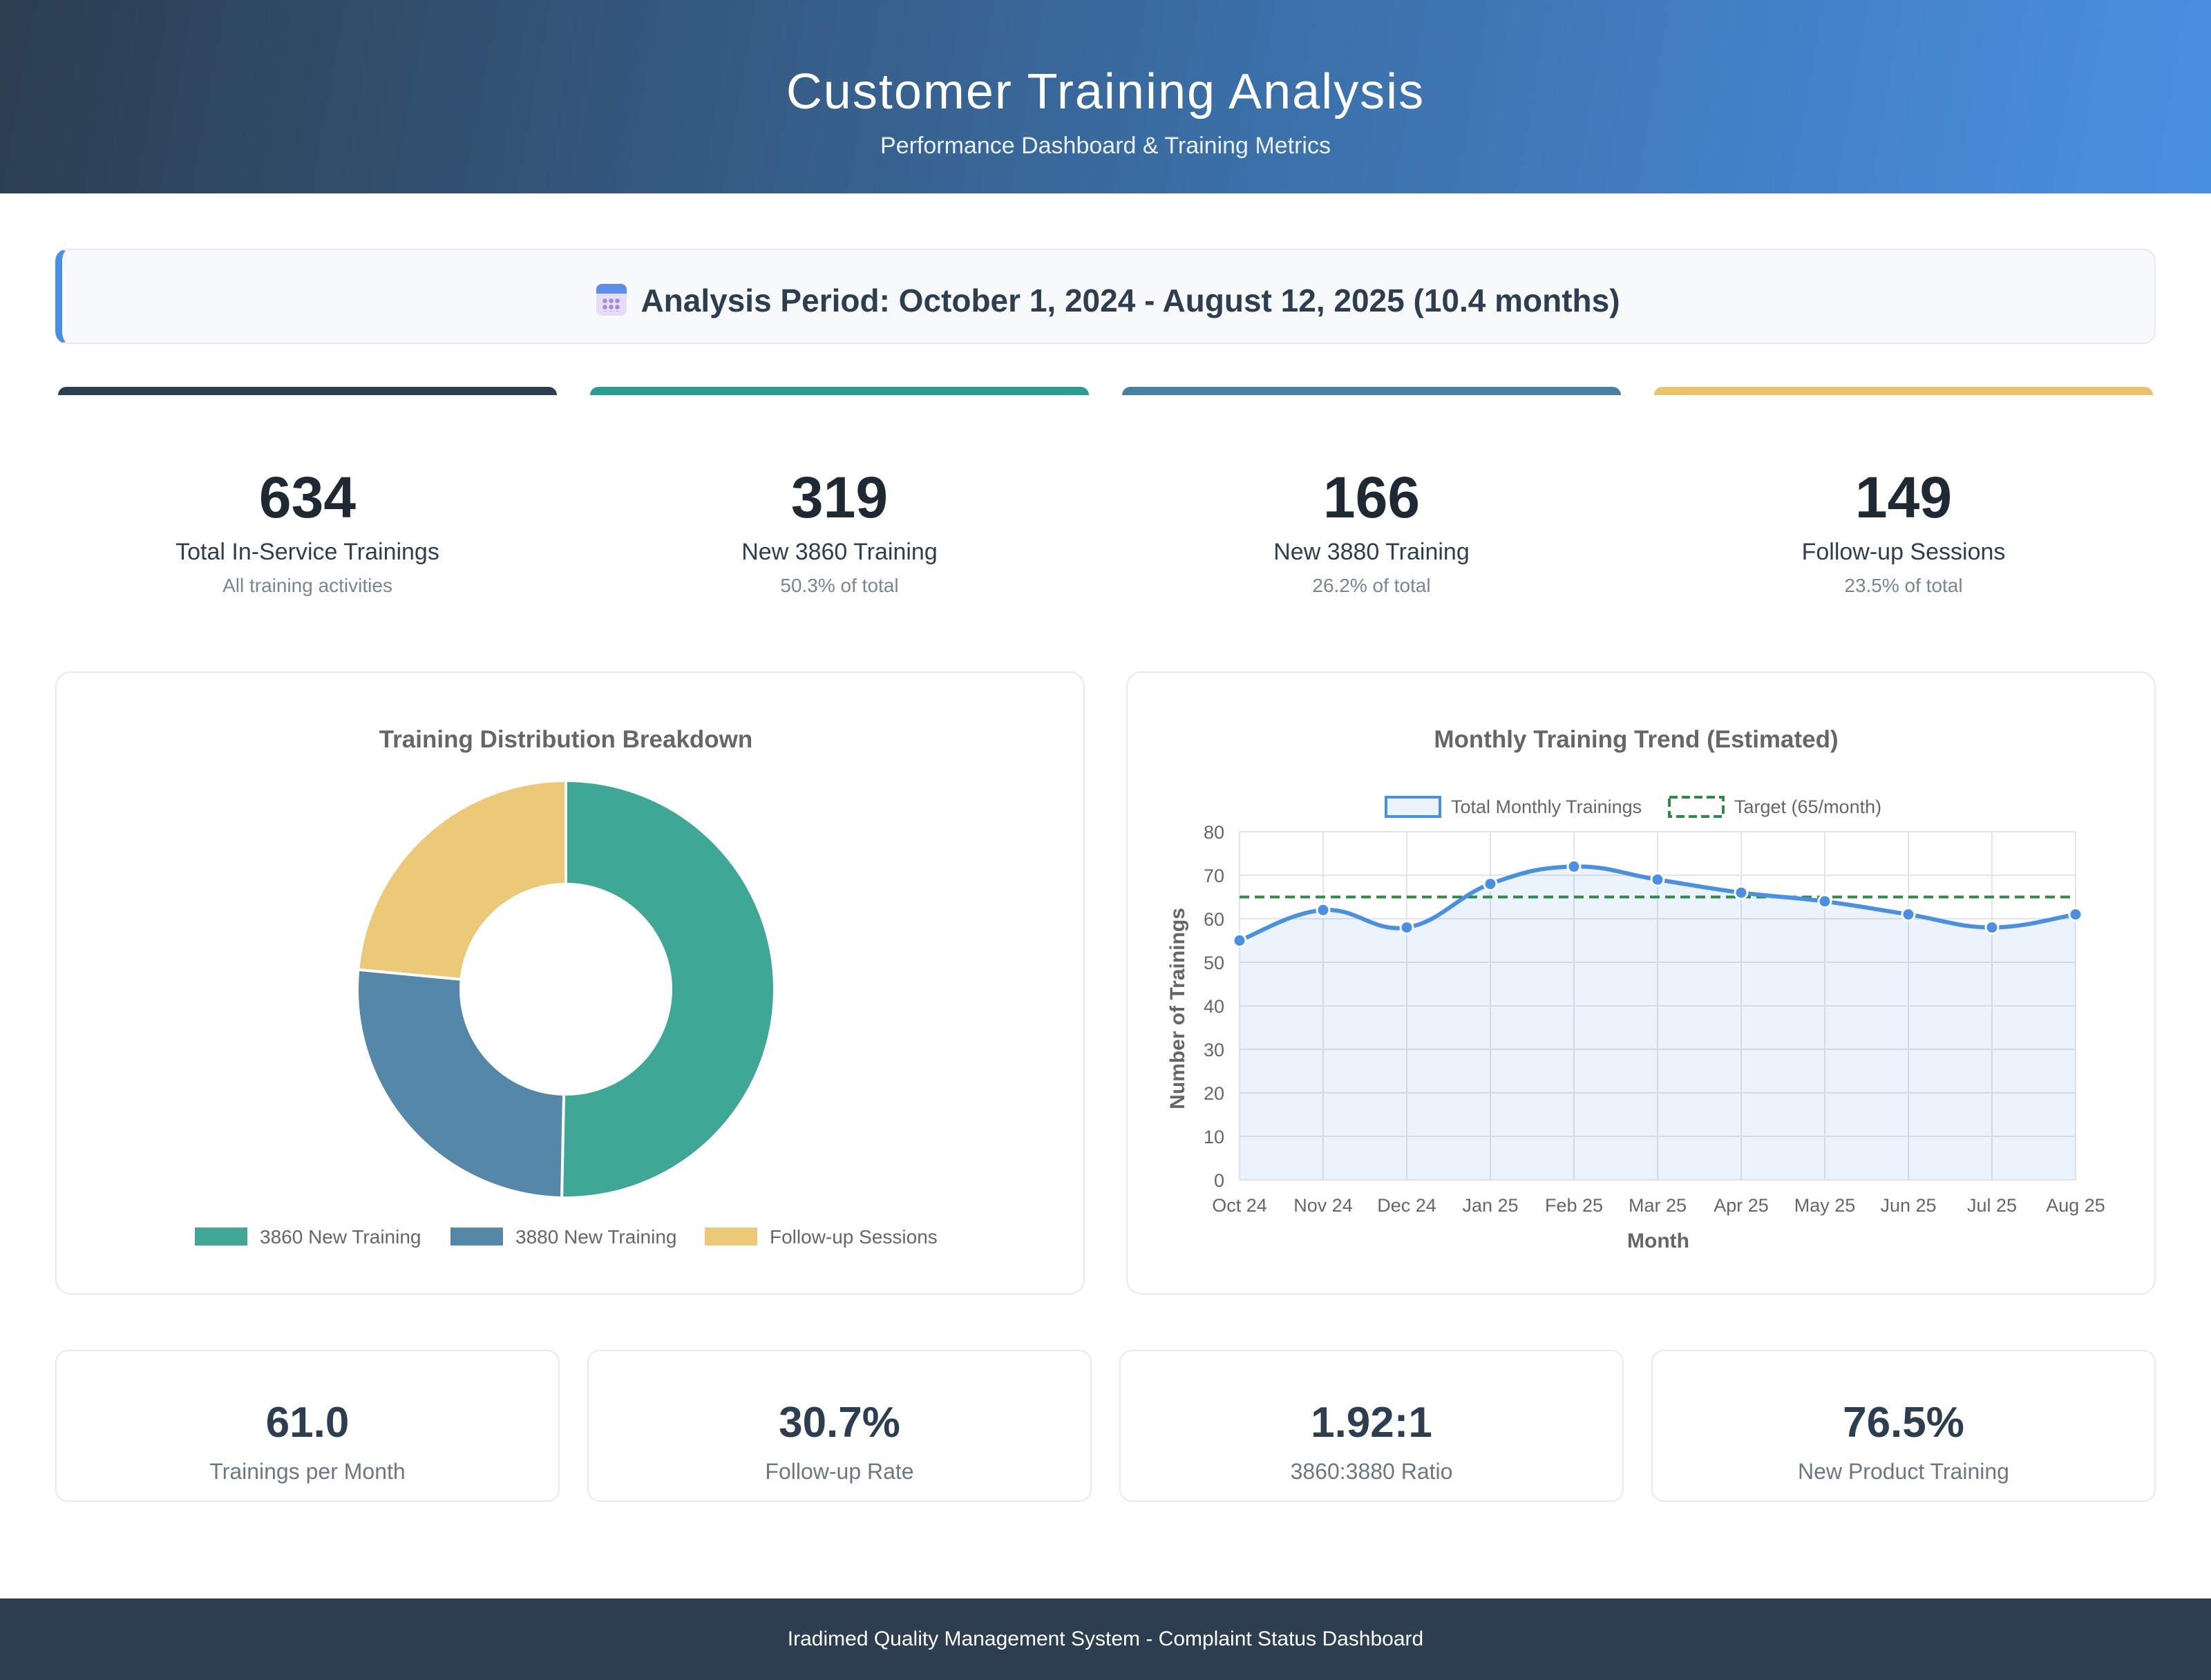  Describe the element at coordinates (1904, 585) in the screenshot. I see `stat-subtext: 23.5% of total` at that location.